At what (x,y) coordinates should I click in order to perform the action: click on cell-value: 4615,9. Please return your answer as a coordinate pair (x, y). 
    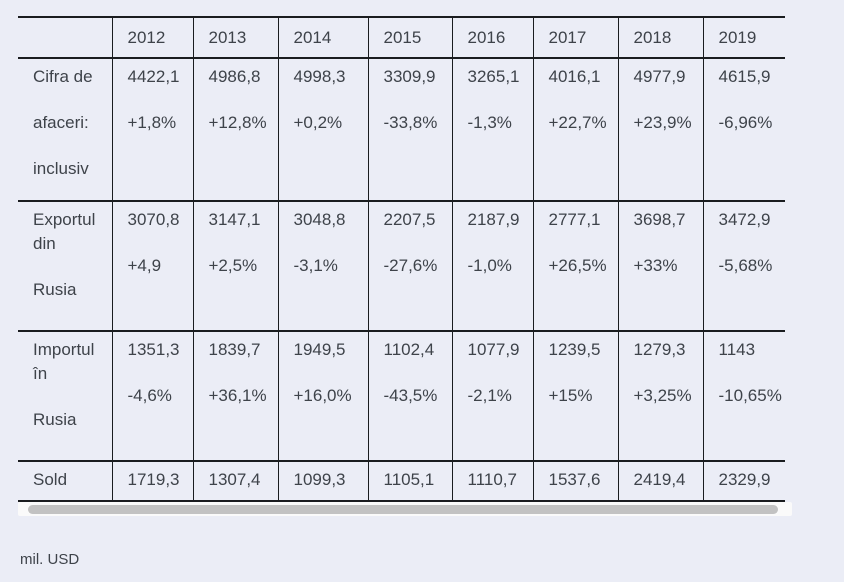
    Looking at the image, I should click on (744, 76).